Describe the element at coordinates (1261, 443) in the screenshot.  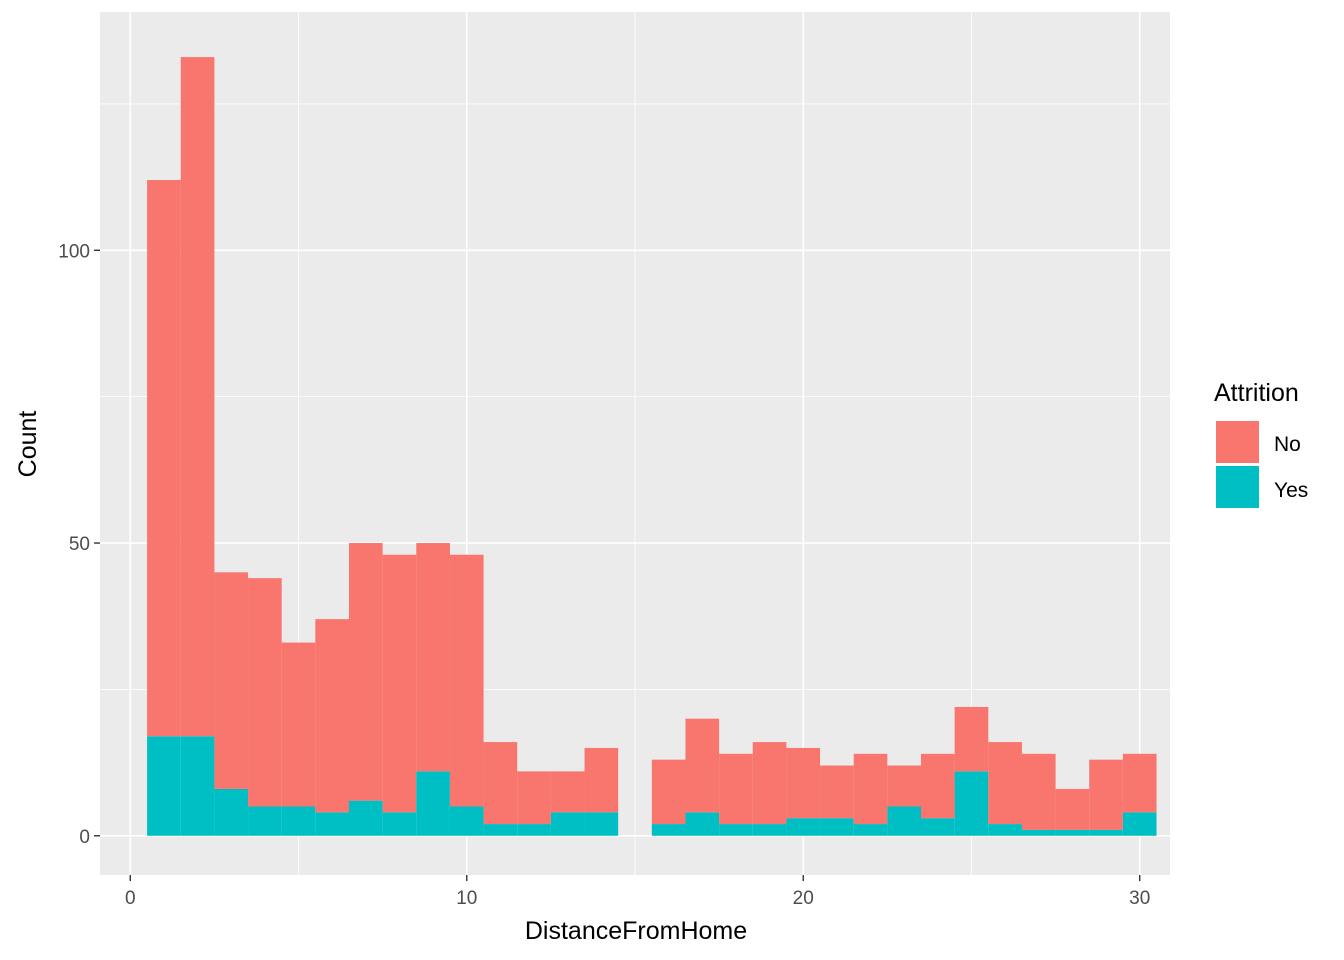
I see `legend: Attrition No Yes` at that location.